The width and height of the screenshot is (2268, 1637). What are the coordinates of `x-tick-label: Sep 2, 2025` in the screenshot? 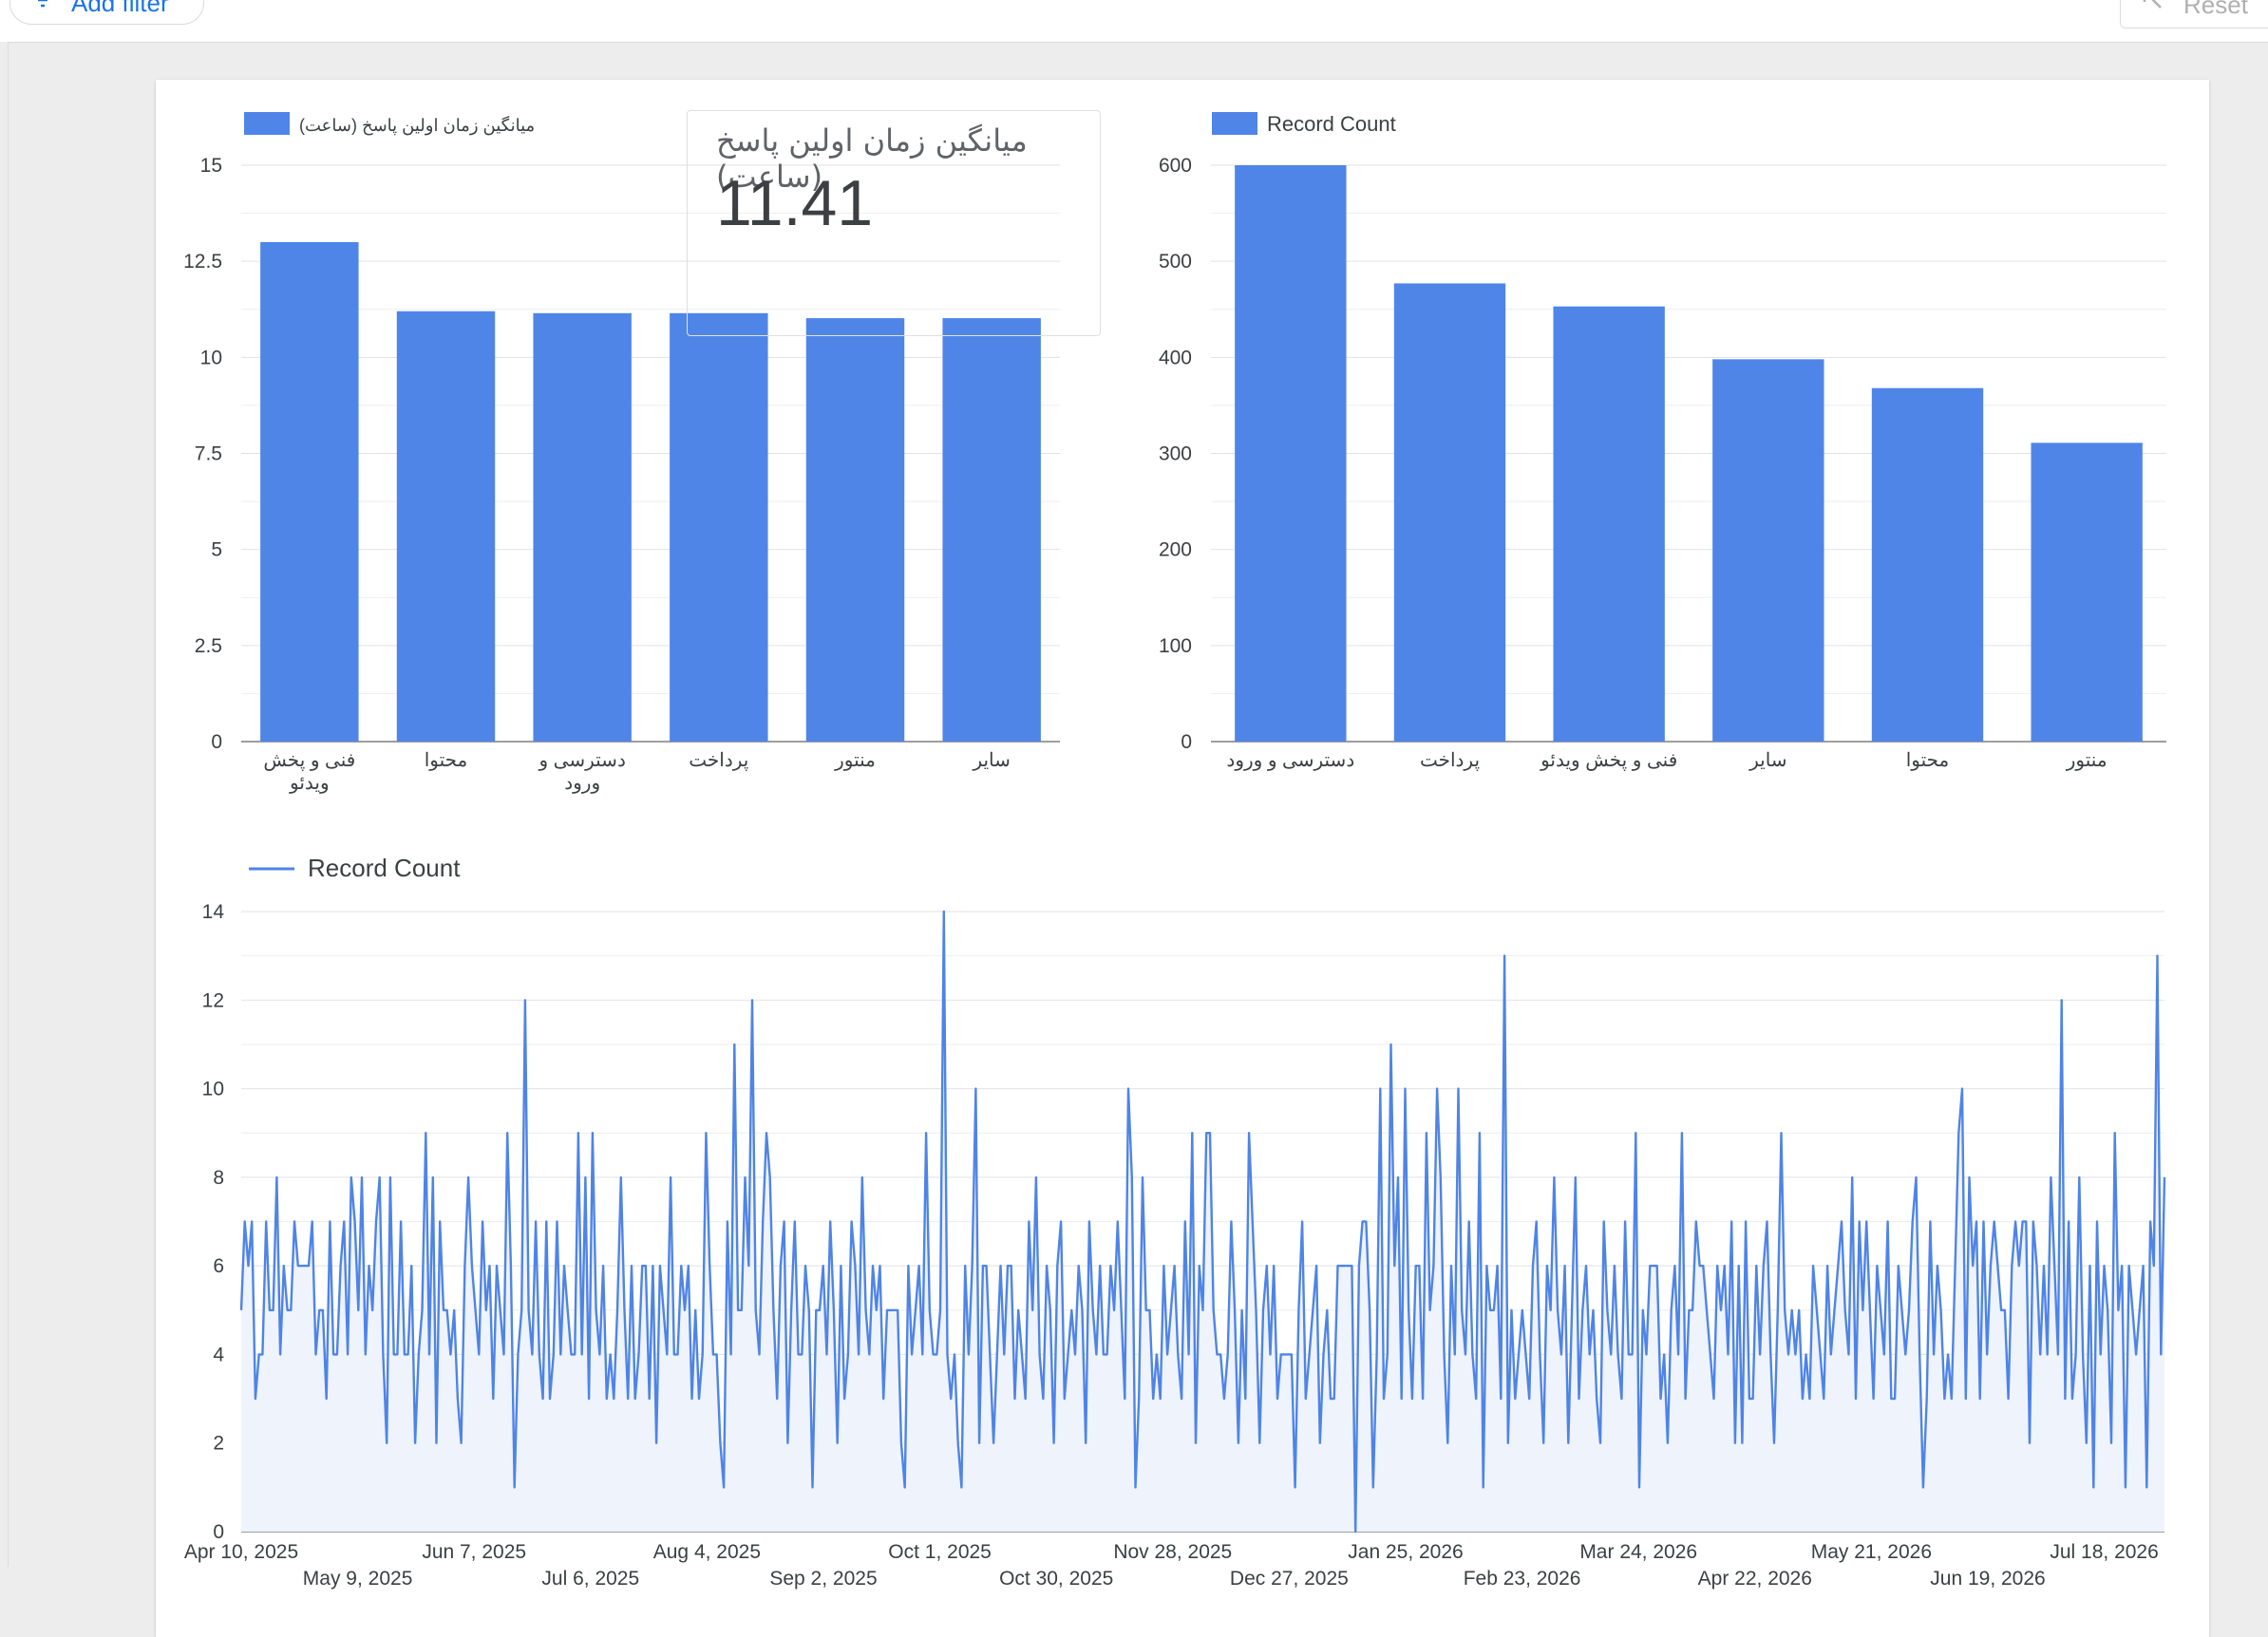 It's located at (823, 1579).